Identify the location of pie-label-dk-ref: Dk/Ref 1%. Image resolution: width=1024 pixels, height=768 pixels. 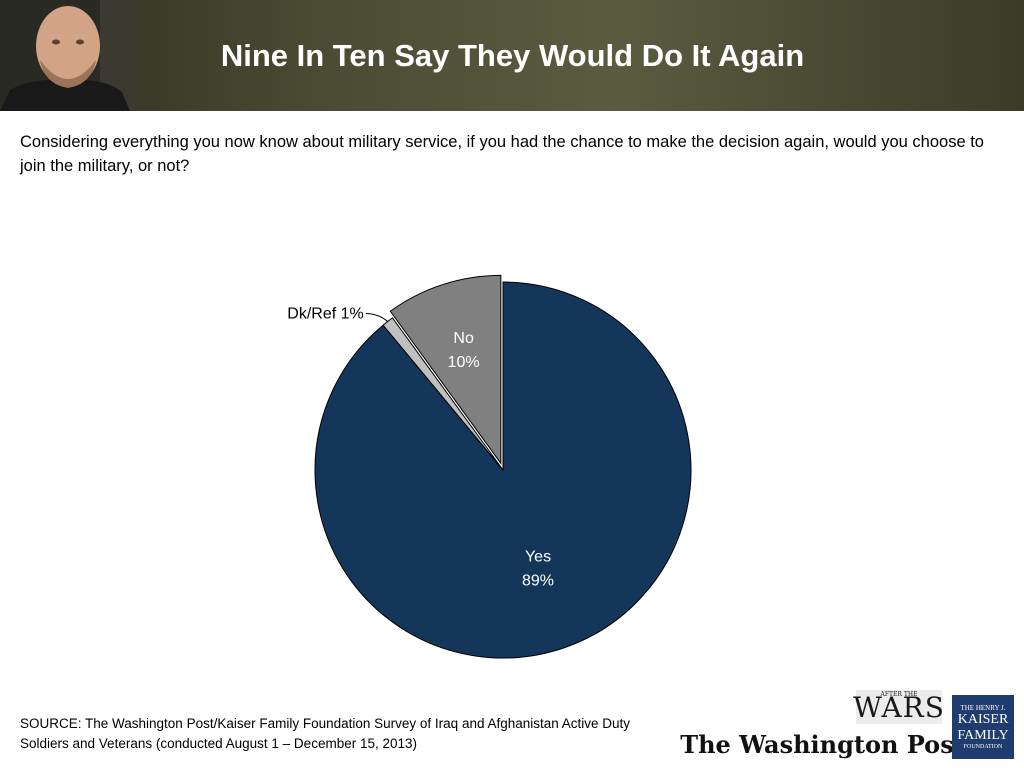
(325, 313).